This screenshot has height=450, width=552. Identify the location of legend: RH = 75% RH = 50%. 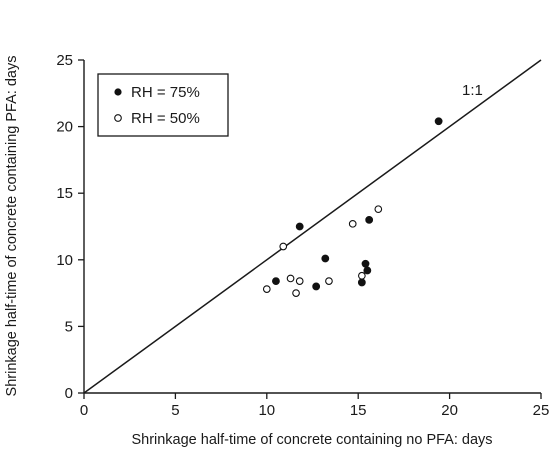
(163, 105).